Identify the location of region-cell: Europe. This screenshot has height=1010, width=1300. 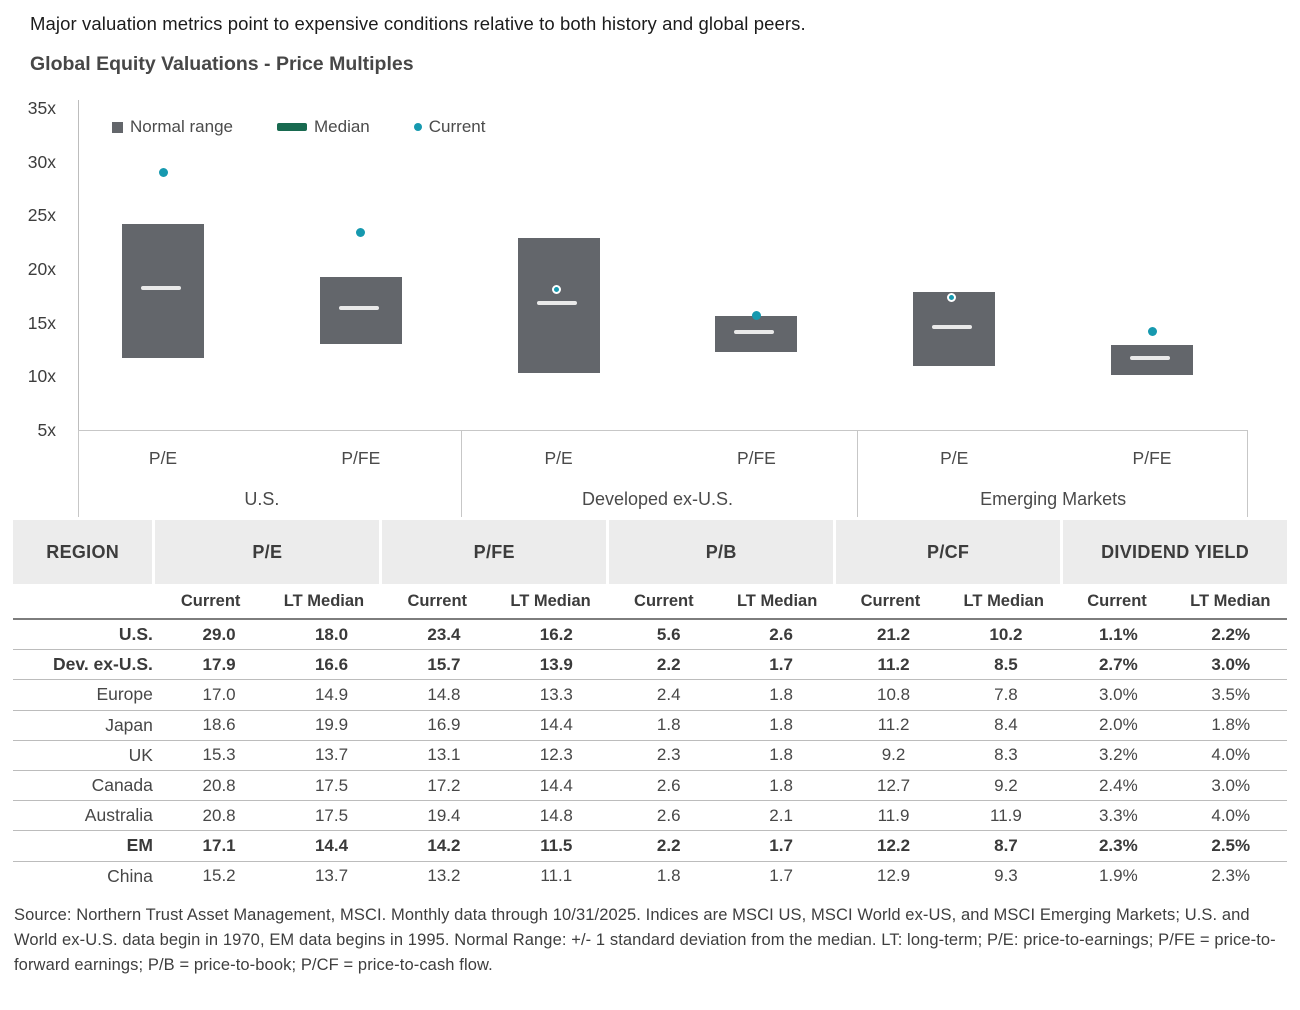
(124, 694).